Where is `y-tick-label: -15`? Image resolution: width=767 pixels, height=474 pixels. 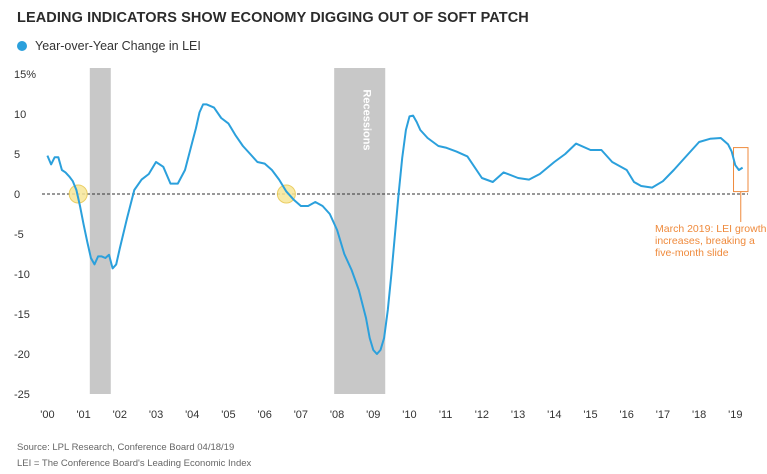
y-tick-label: -15 is located at coordinates (22, 315).